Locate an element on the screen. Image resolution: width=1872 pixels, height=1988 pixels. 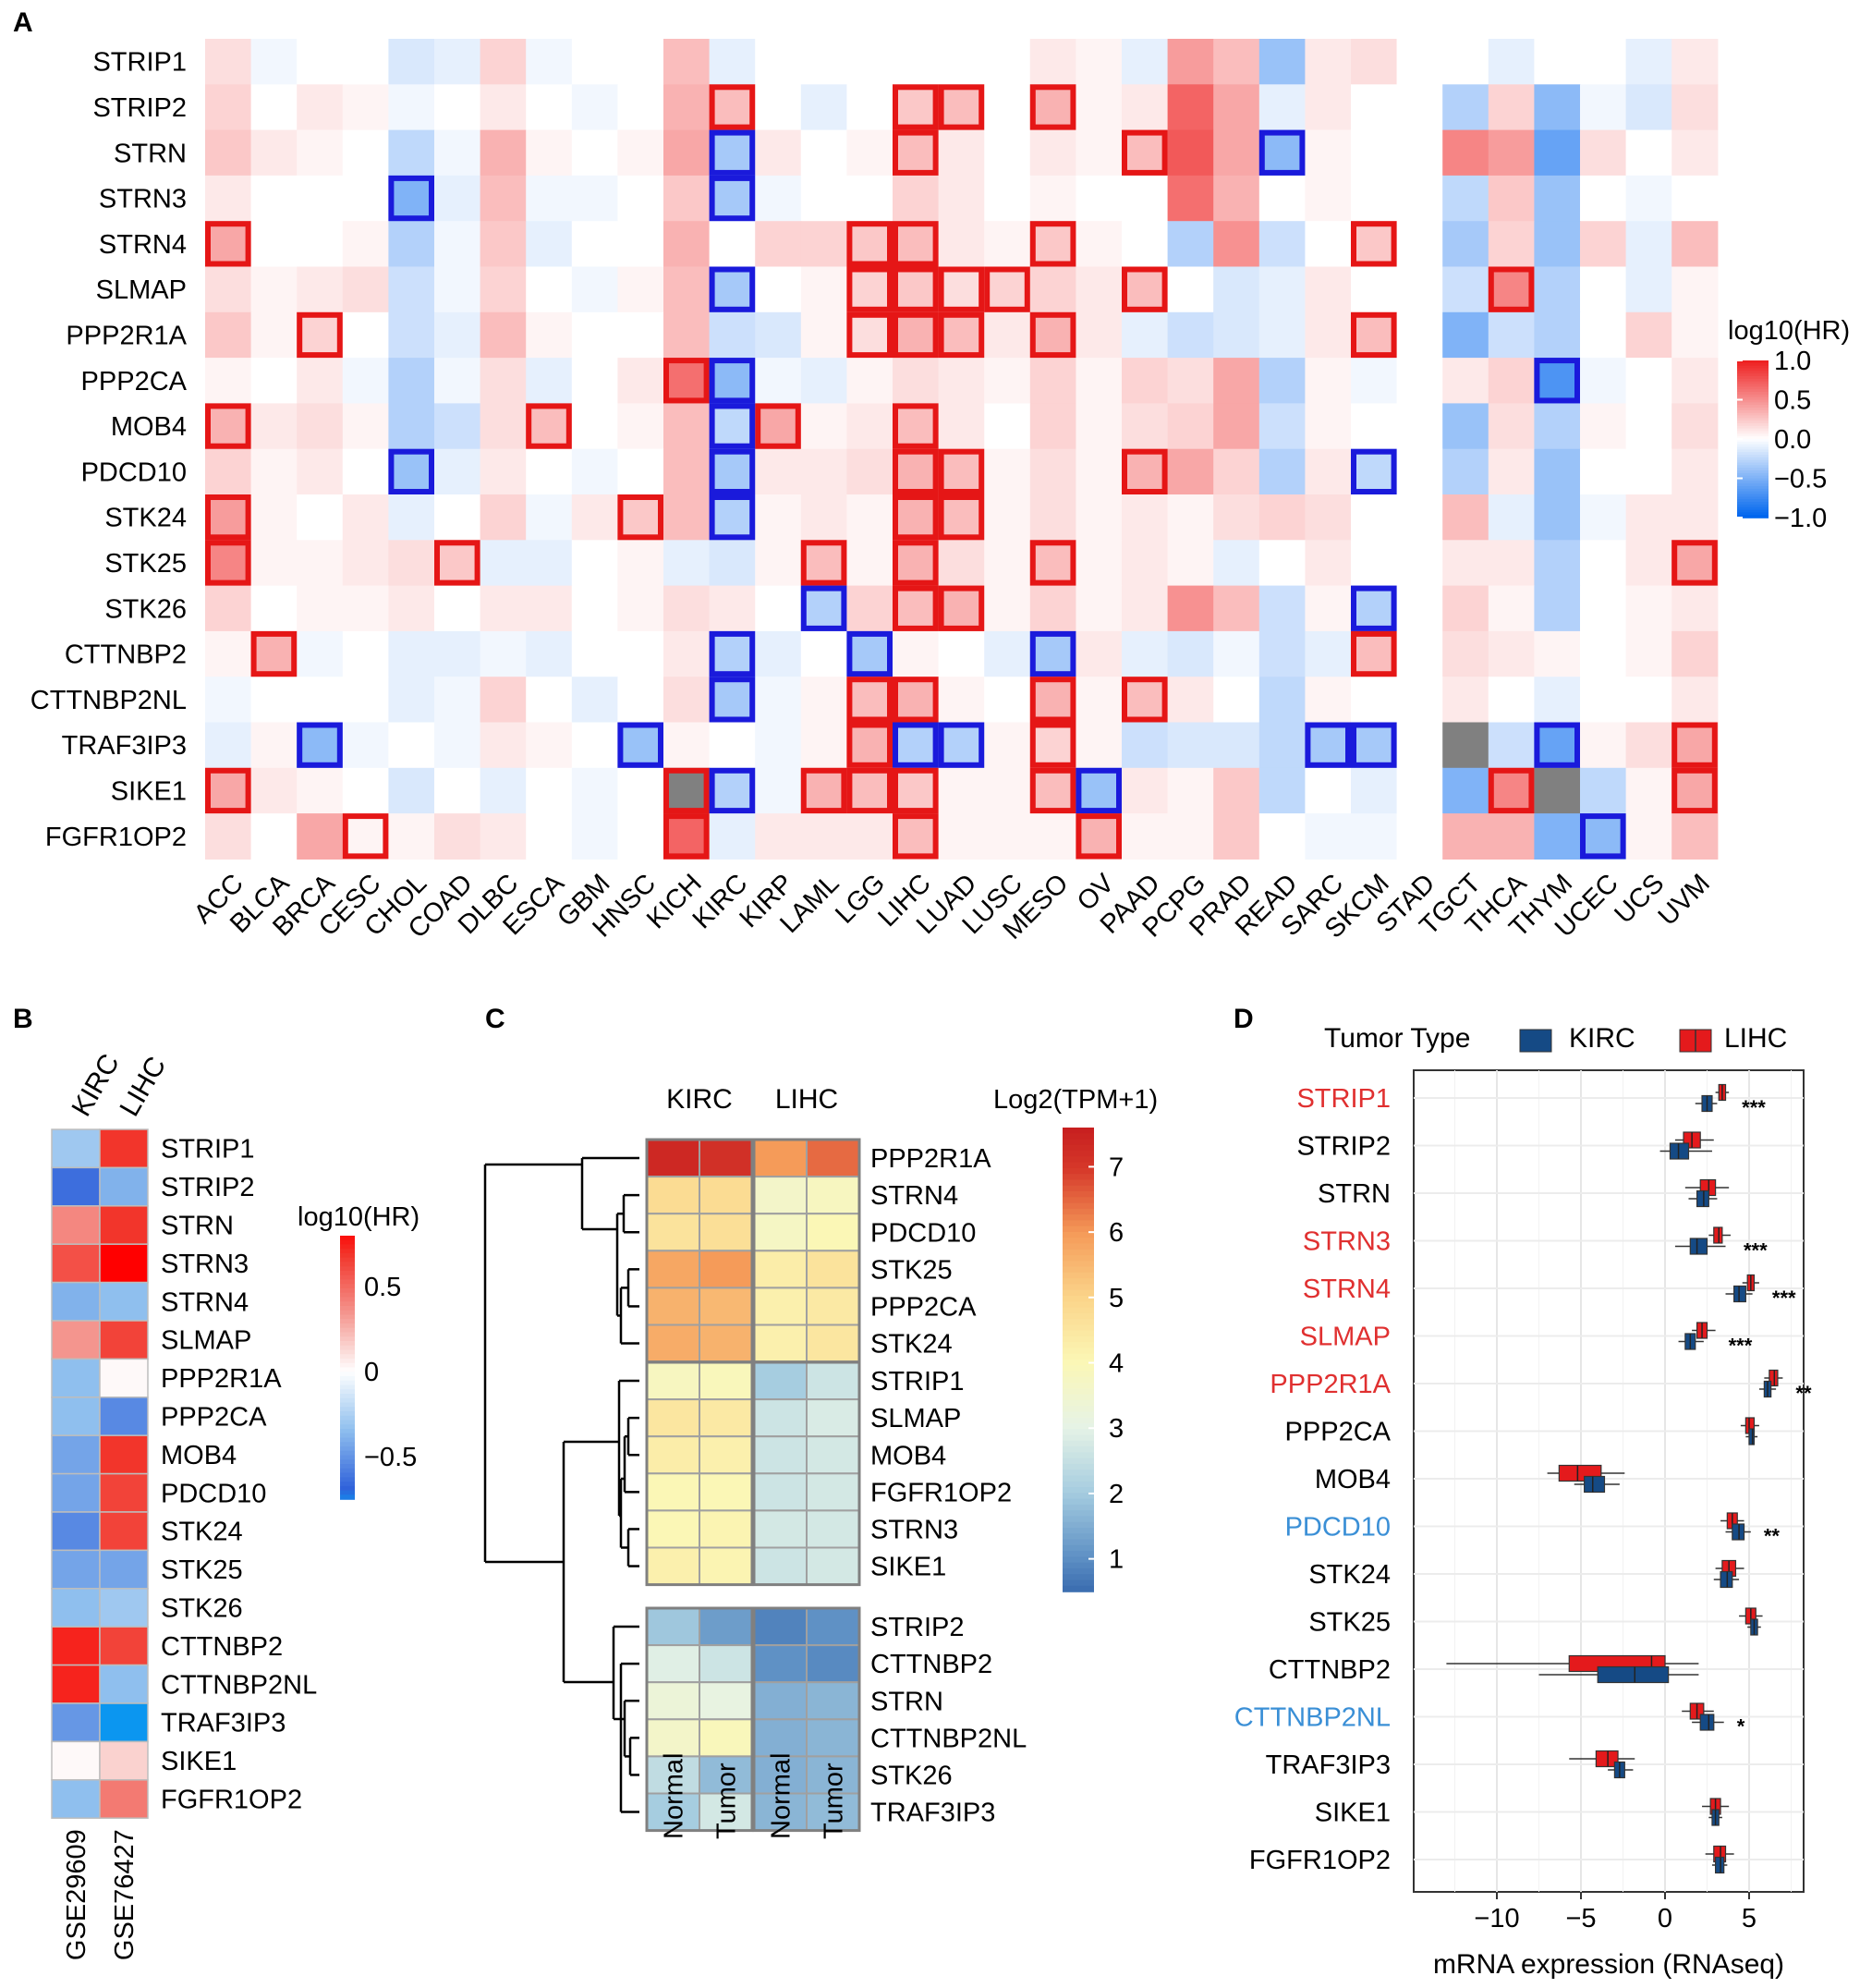
legend-label: KIRC is located at coordinates (1602, 1038).